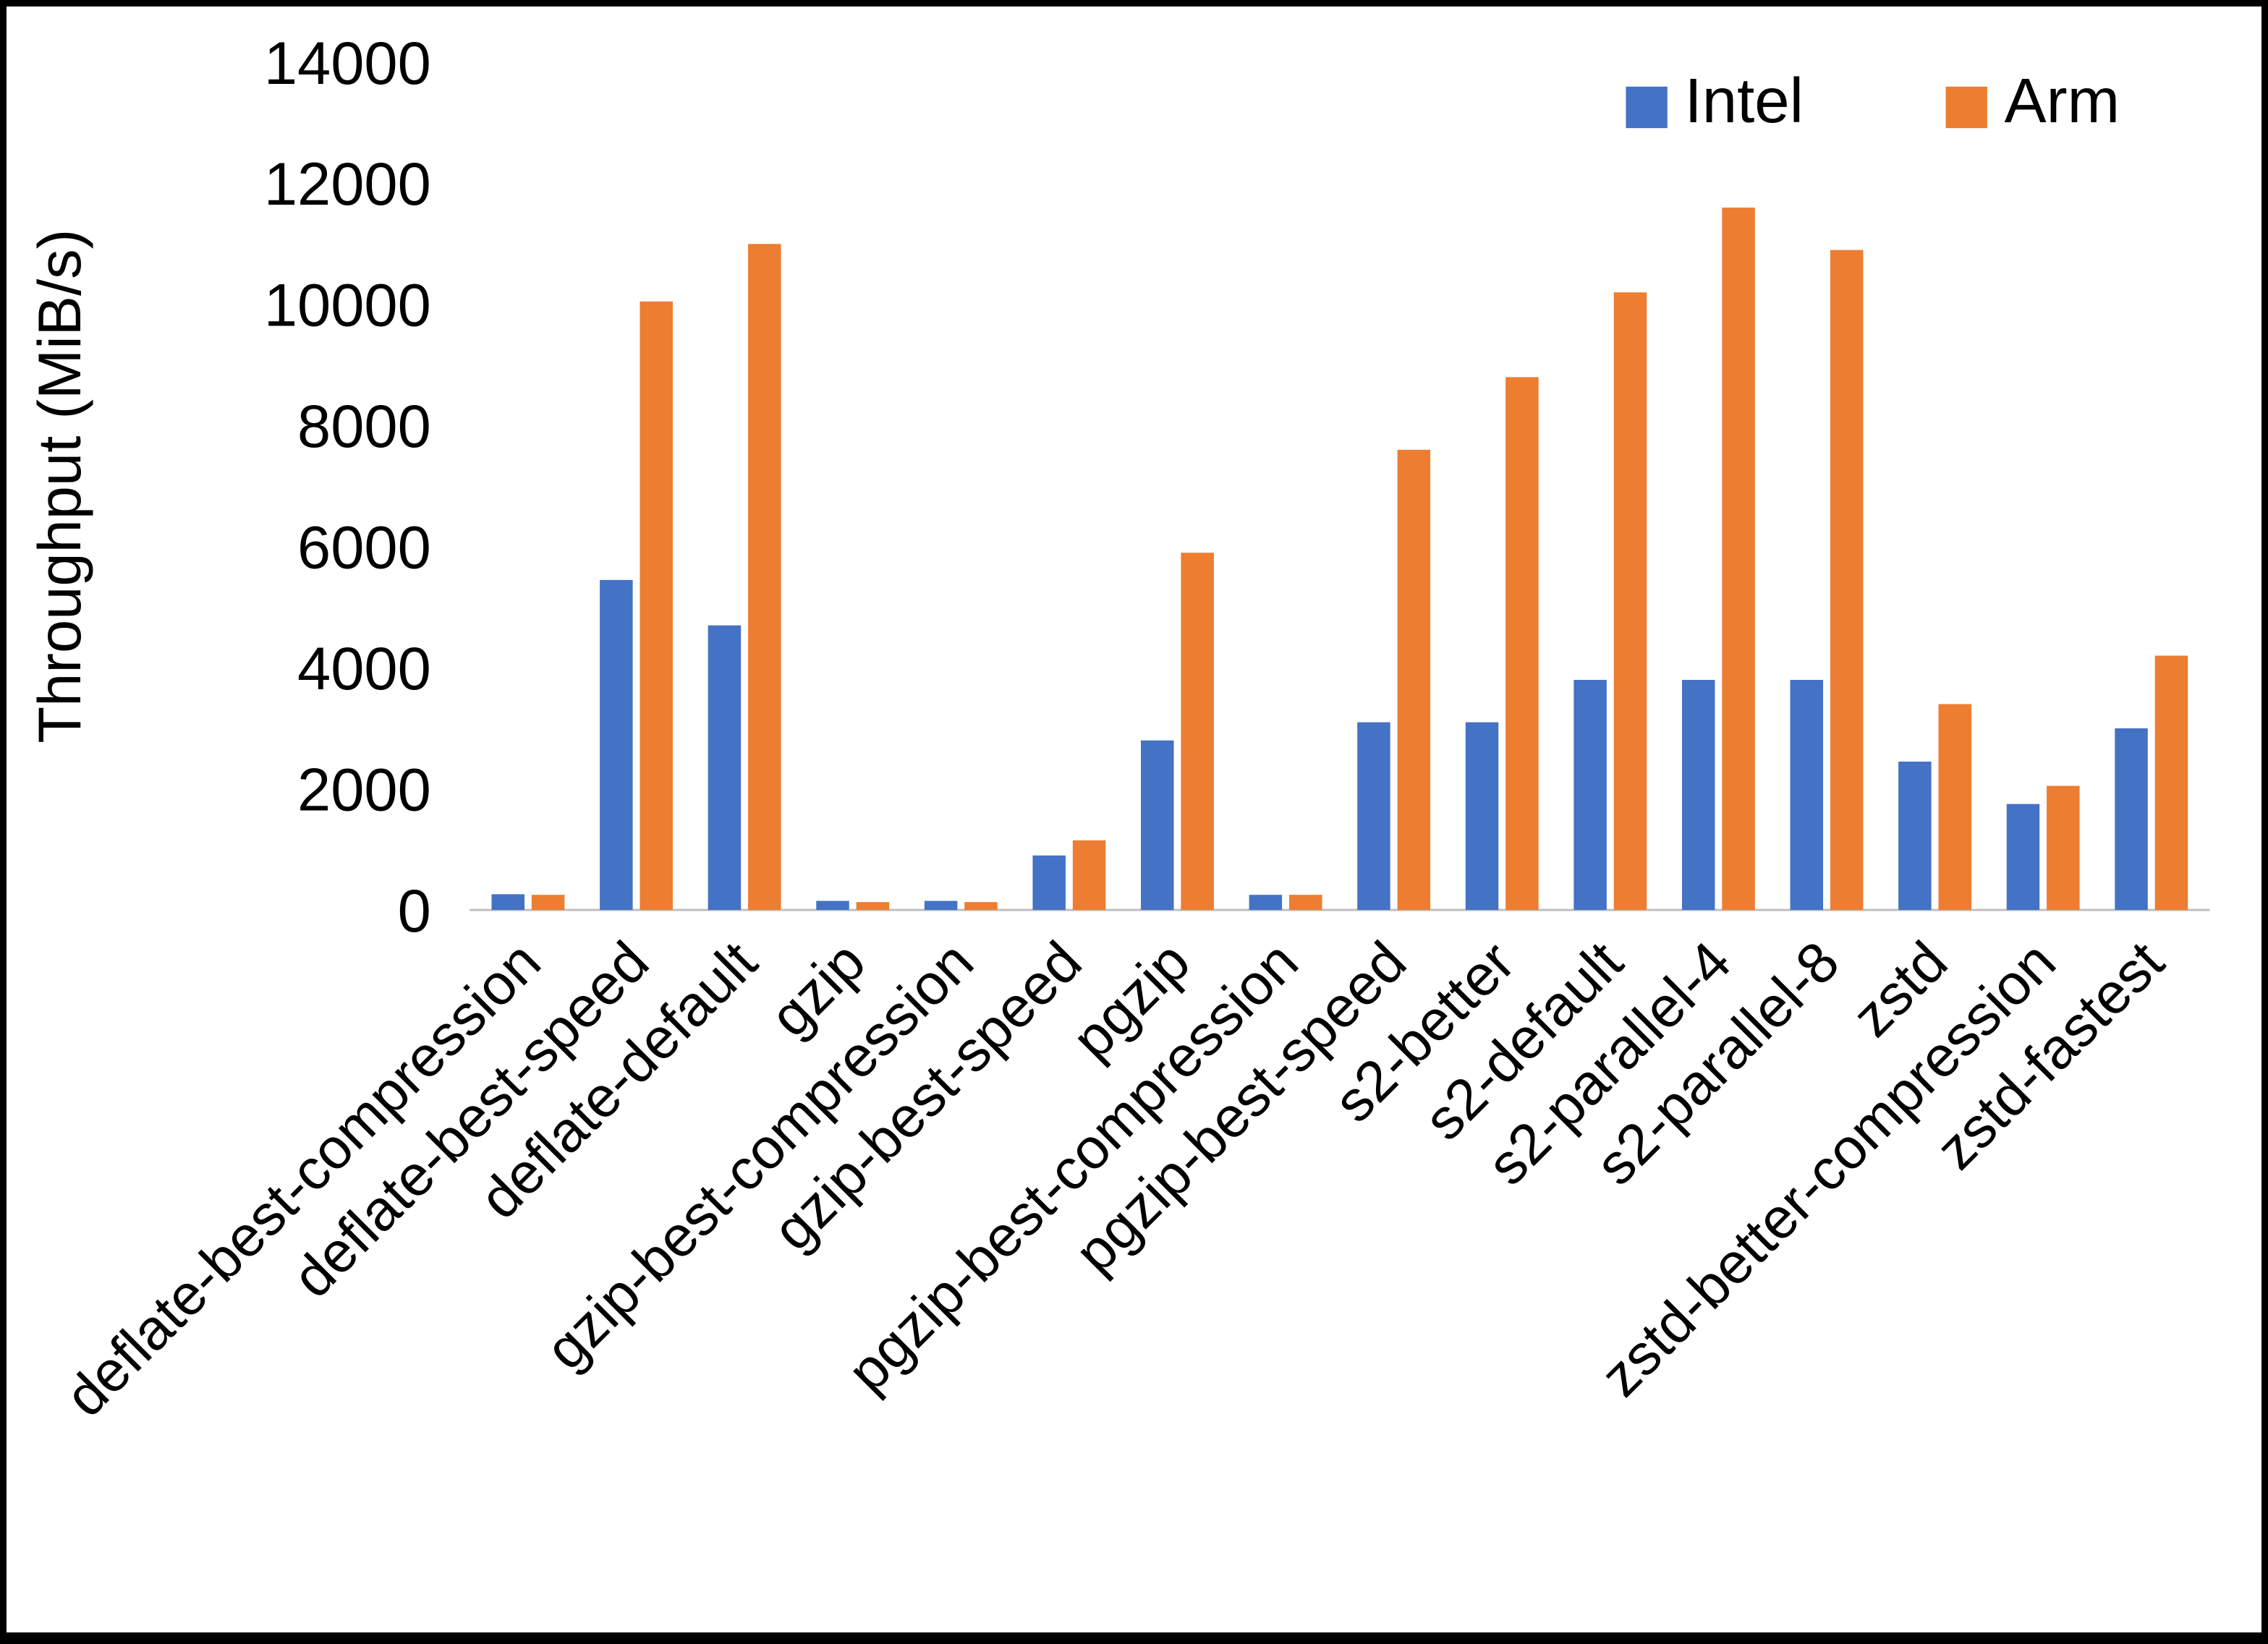 Image resolution: width=2268 pixels, height=1644 pixels. What do you see at coordinates (1266, 903) in the screenshot?
I see `bar-intel-pgzip-best-compression` at bounding box center [1266, 903].